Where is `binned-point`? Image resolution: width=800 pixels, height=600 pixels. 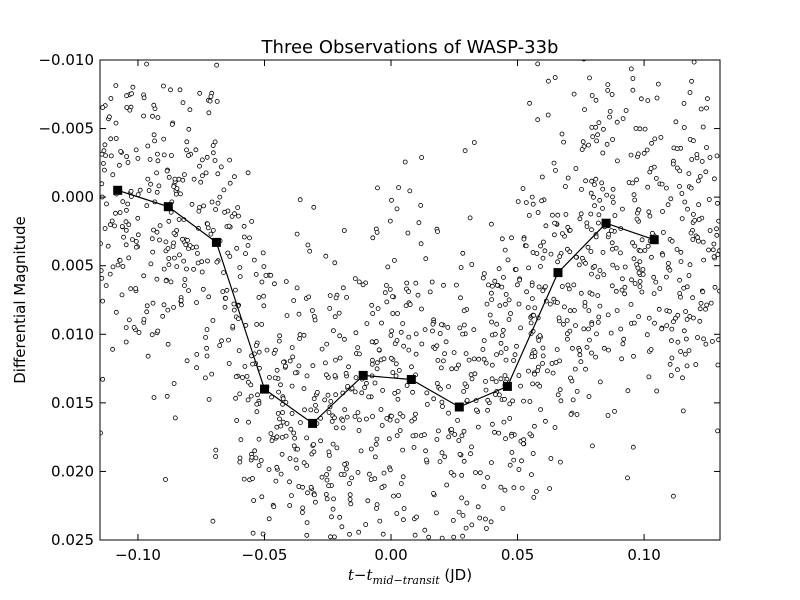 binned-point is located at coordinates (411, 379).